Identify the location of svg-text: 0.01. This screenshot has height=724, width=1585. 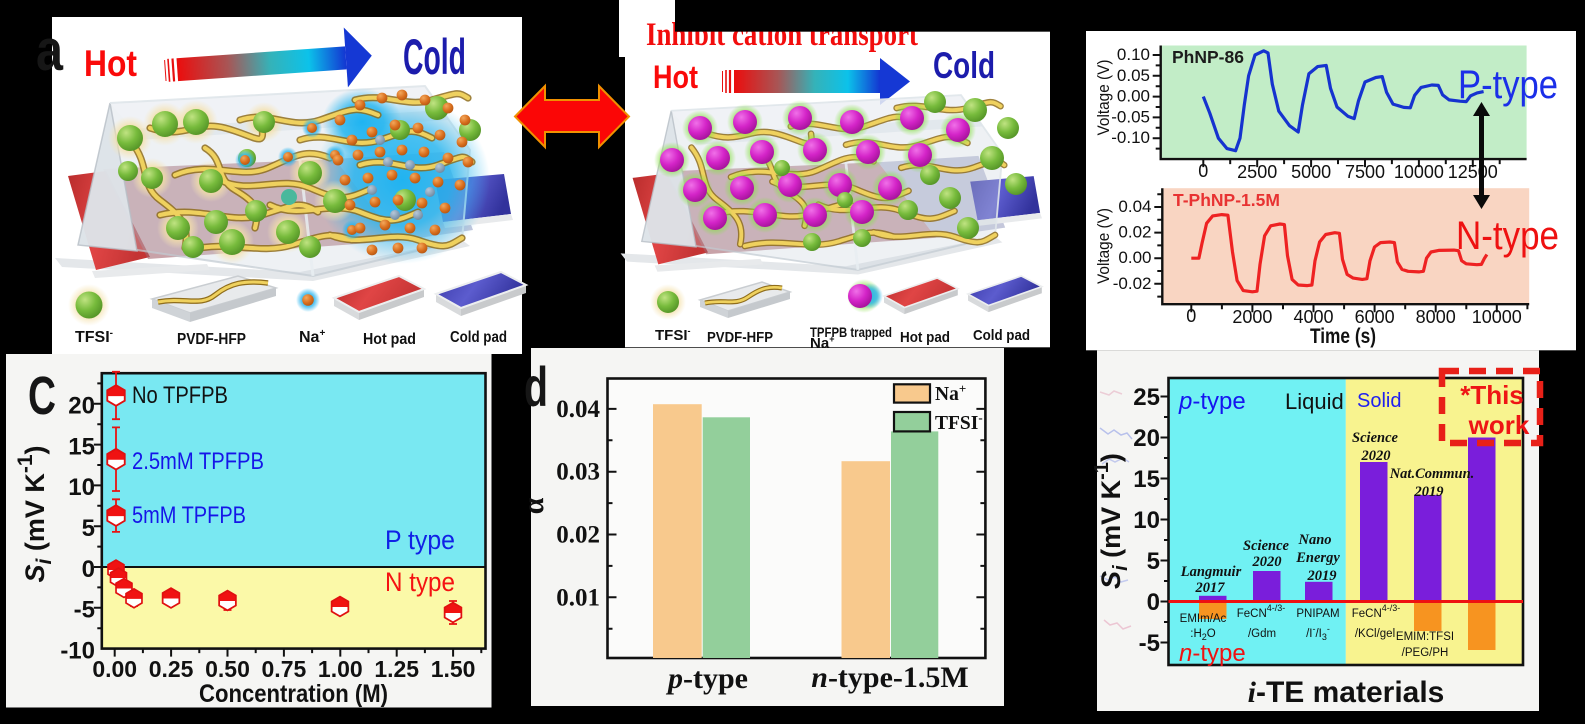
(578, 597).